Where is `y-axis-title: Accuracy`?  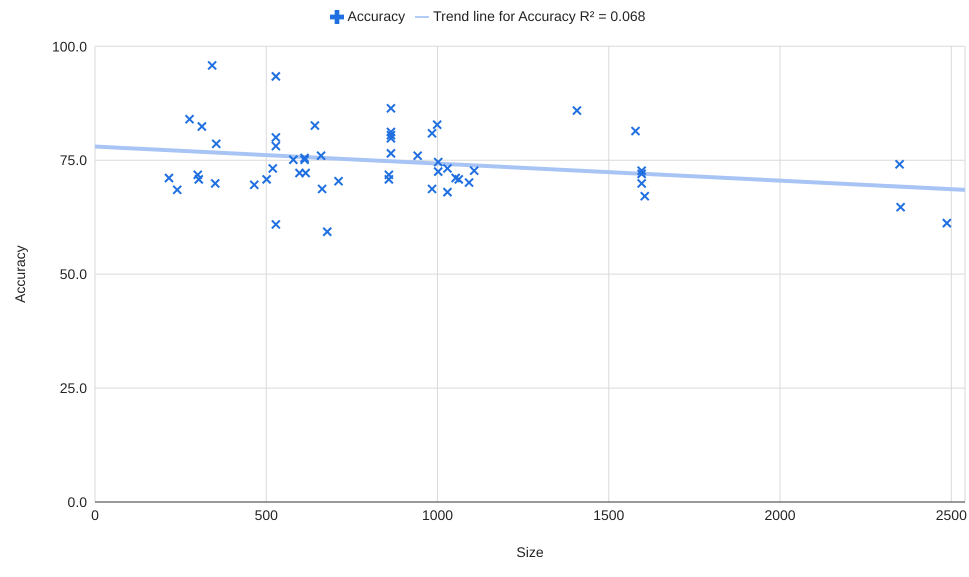
y-axis-title: Accuracy is located at coordinates (20, 274).